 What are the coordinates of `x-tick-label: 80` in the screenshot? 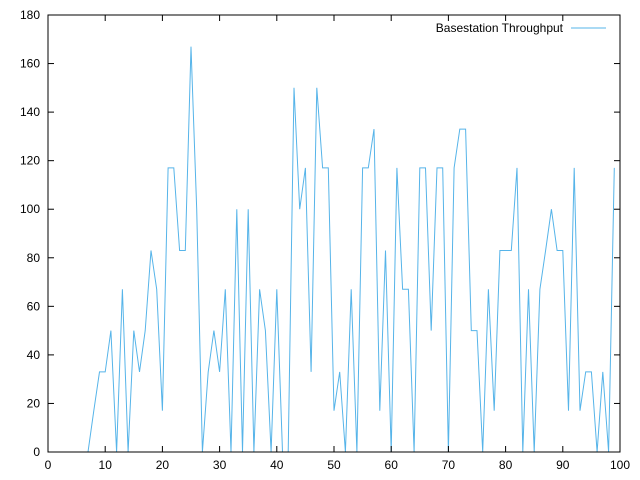 It's located at (506, 465).